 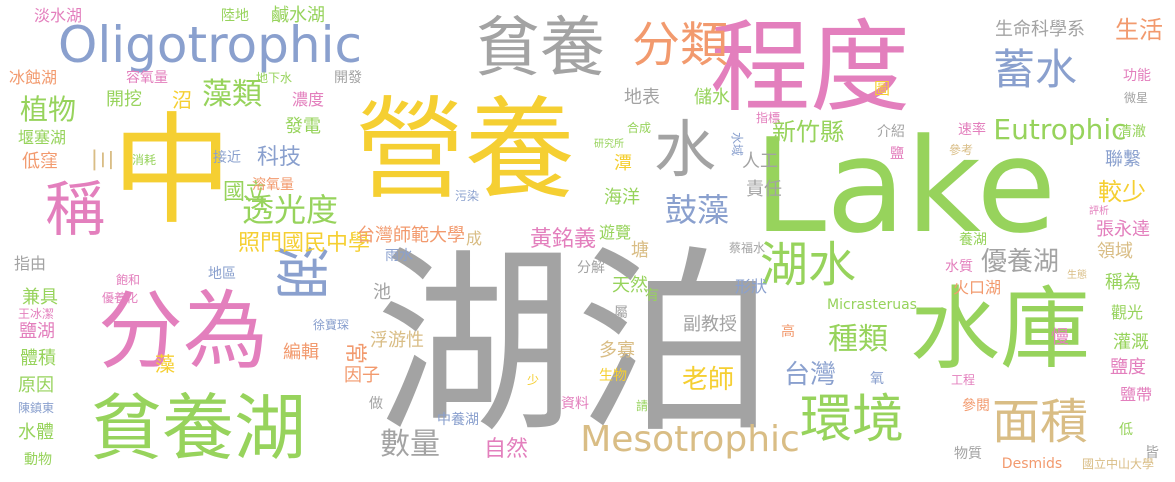 What do you see at coordinates (348, 78) in the screenshot?
I see `cloud-word: 開發` at bounding box center [348, 78].